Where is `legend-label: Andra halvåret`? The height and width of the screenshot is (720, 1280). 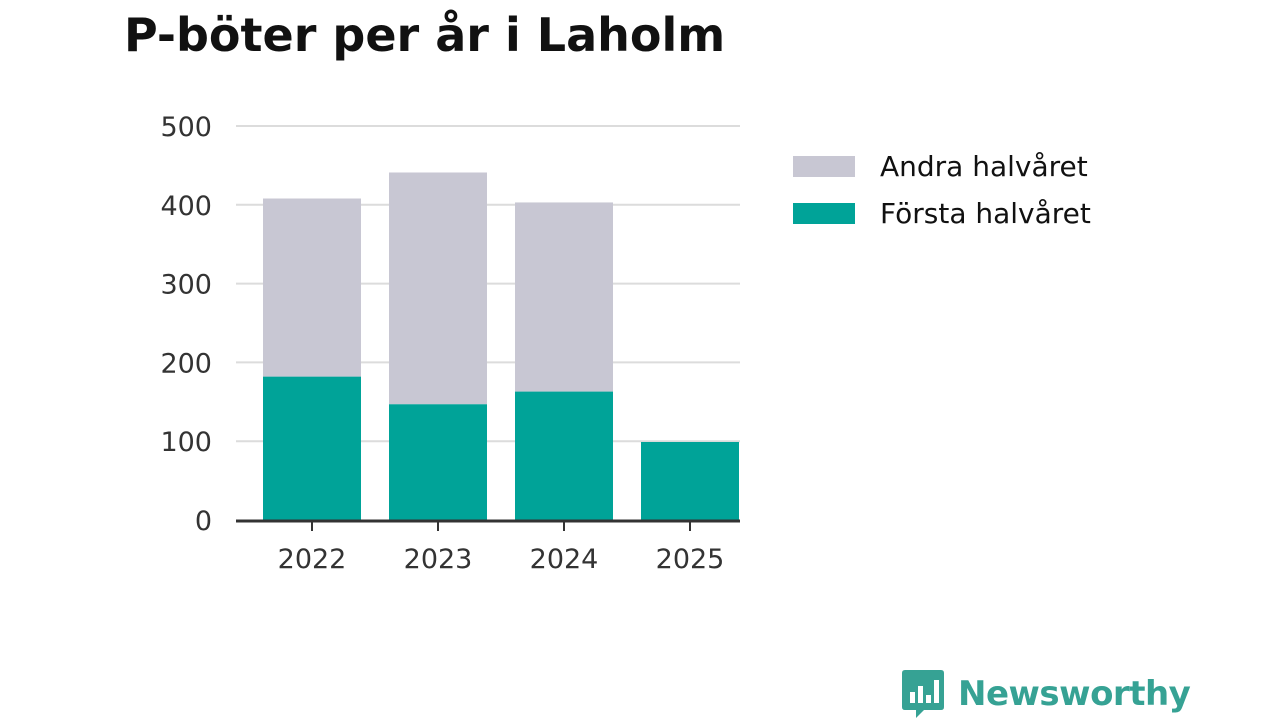 legend-label: Andra halvåret is located at coordinates (984, 166).